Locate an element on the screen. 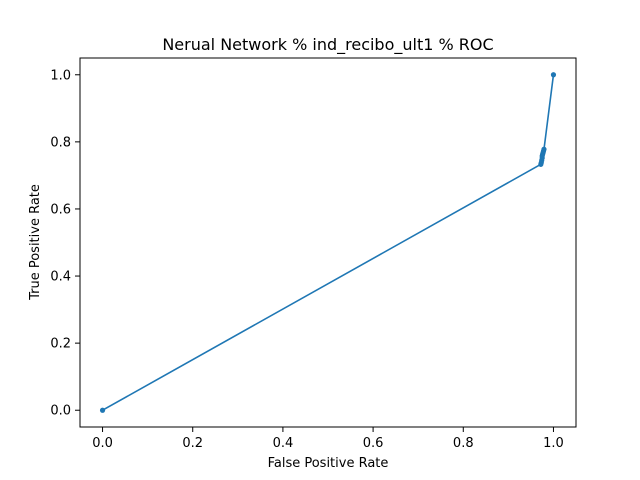 The width and height of the screenshot is (640, 480). y-tick-label: 1.0 is located at coordinates (60, 75).